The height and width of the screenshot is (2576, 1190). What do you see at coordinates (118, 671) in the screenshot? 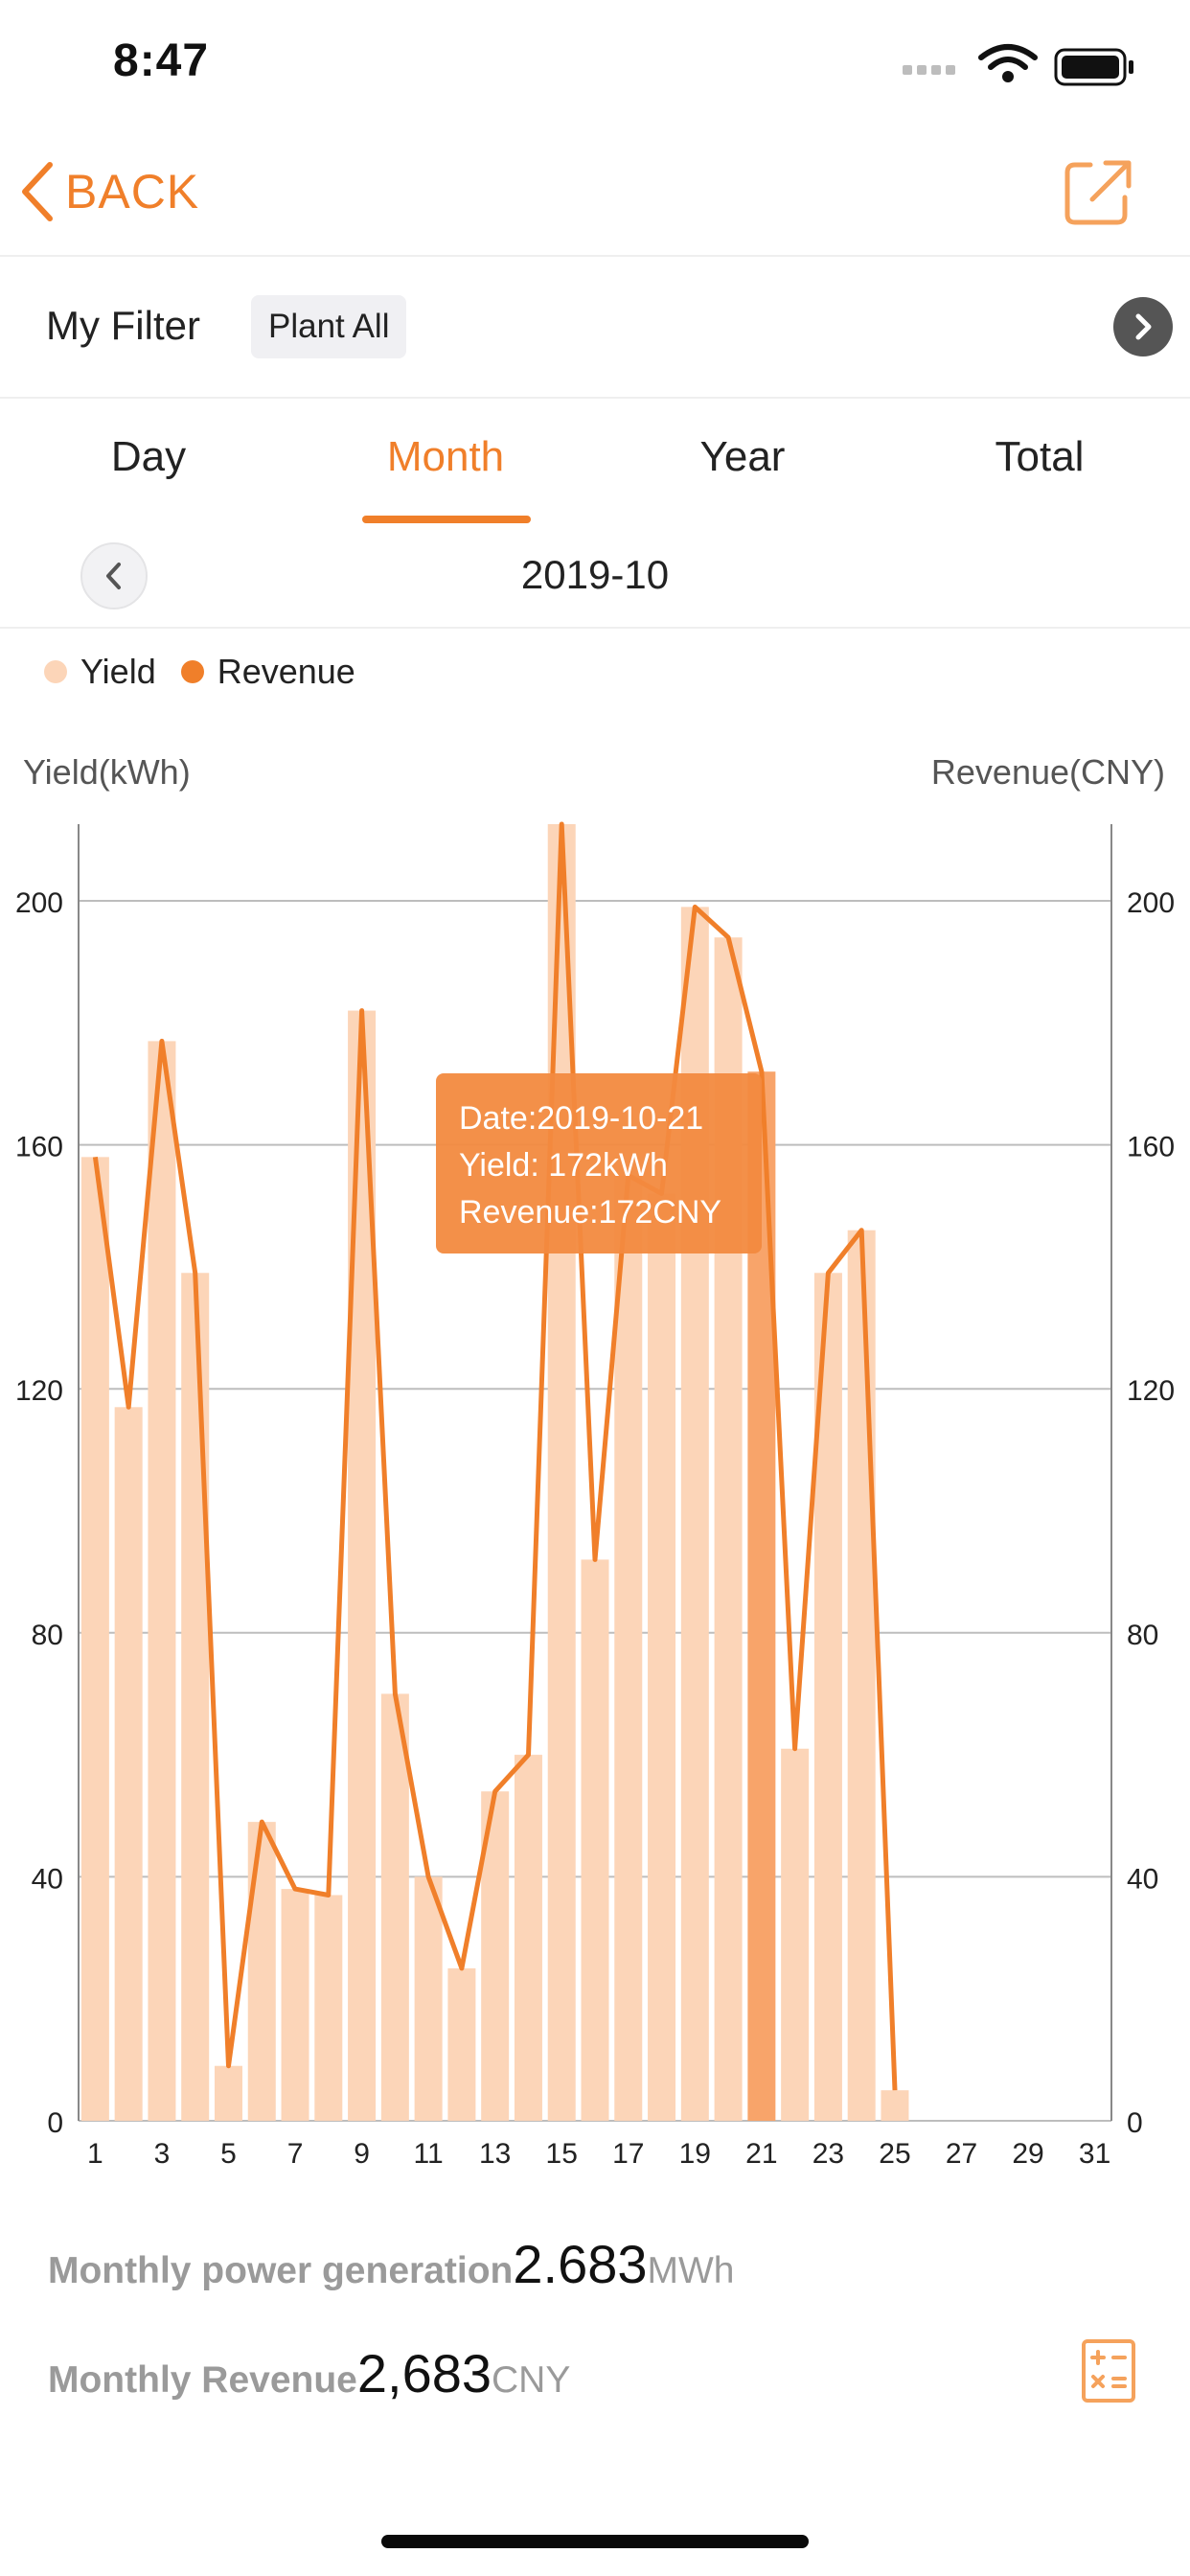
I see `legend-yield-label: Yield` at bounding box center [118, 671].